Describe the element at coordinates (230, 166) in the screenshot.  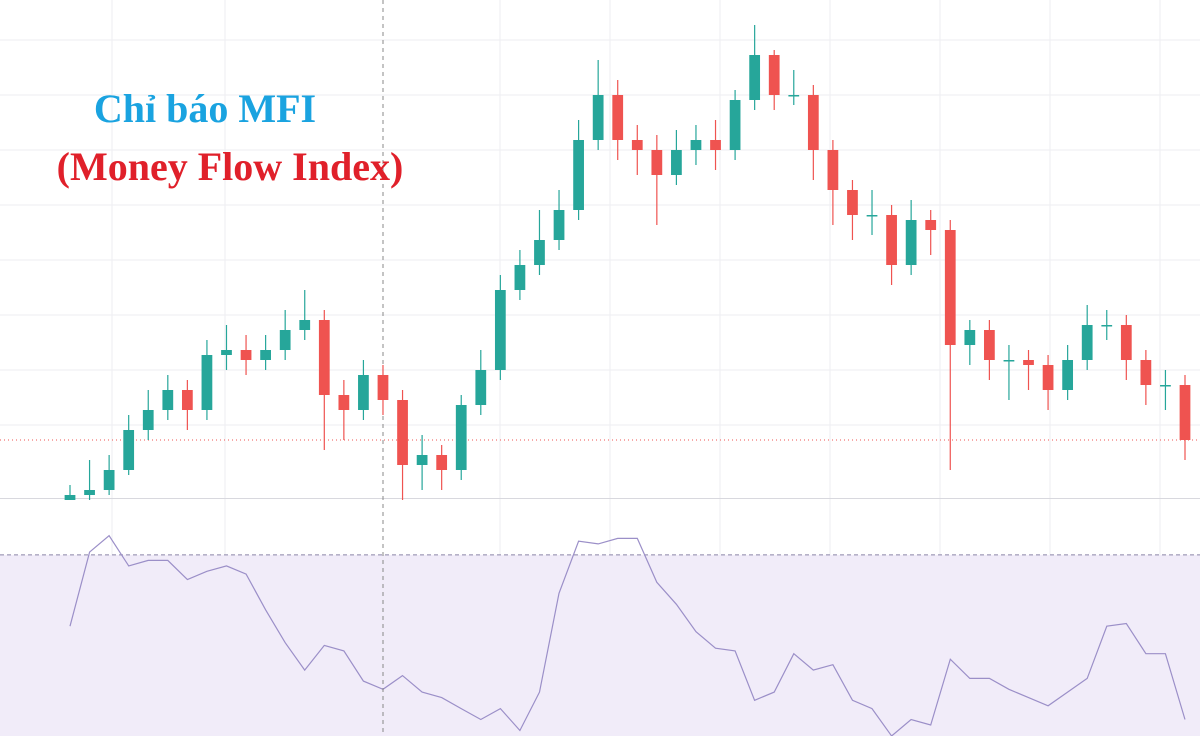
I see `chart-subtitle: (Money Flow Index)` at that location.